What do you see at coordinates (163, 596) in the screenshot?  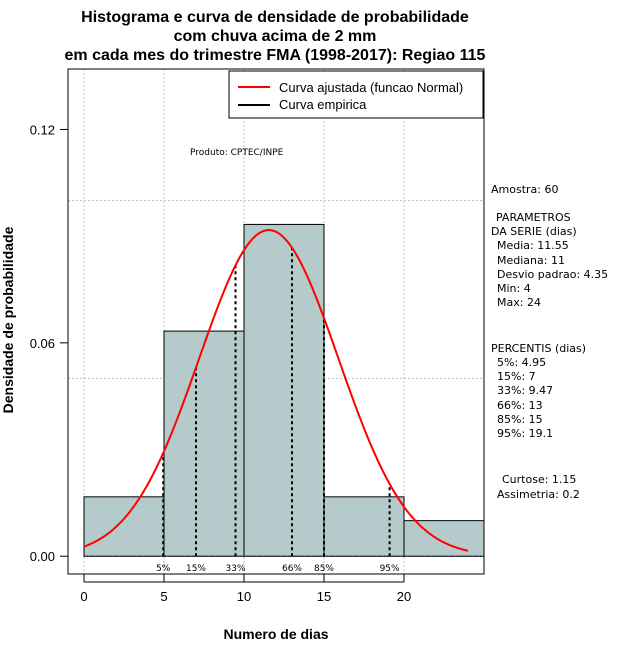 I see `x-tick-label-1: 5` at bounding box center [163, 596].